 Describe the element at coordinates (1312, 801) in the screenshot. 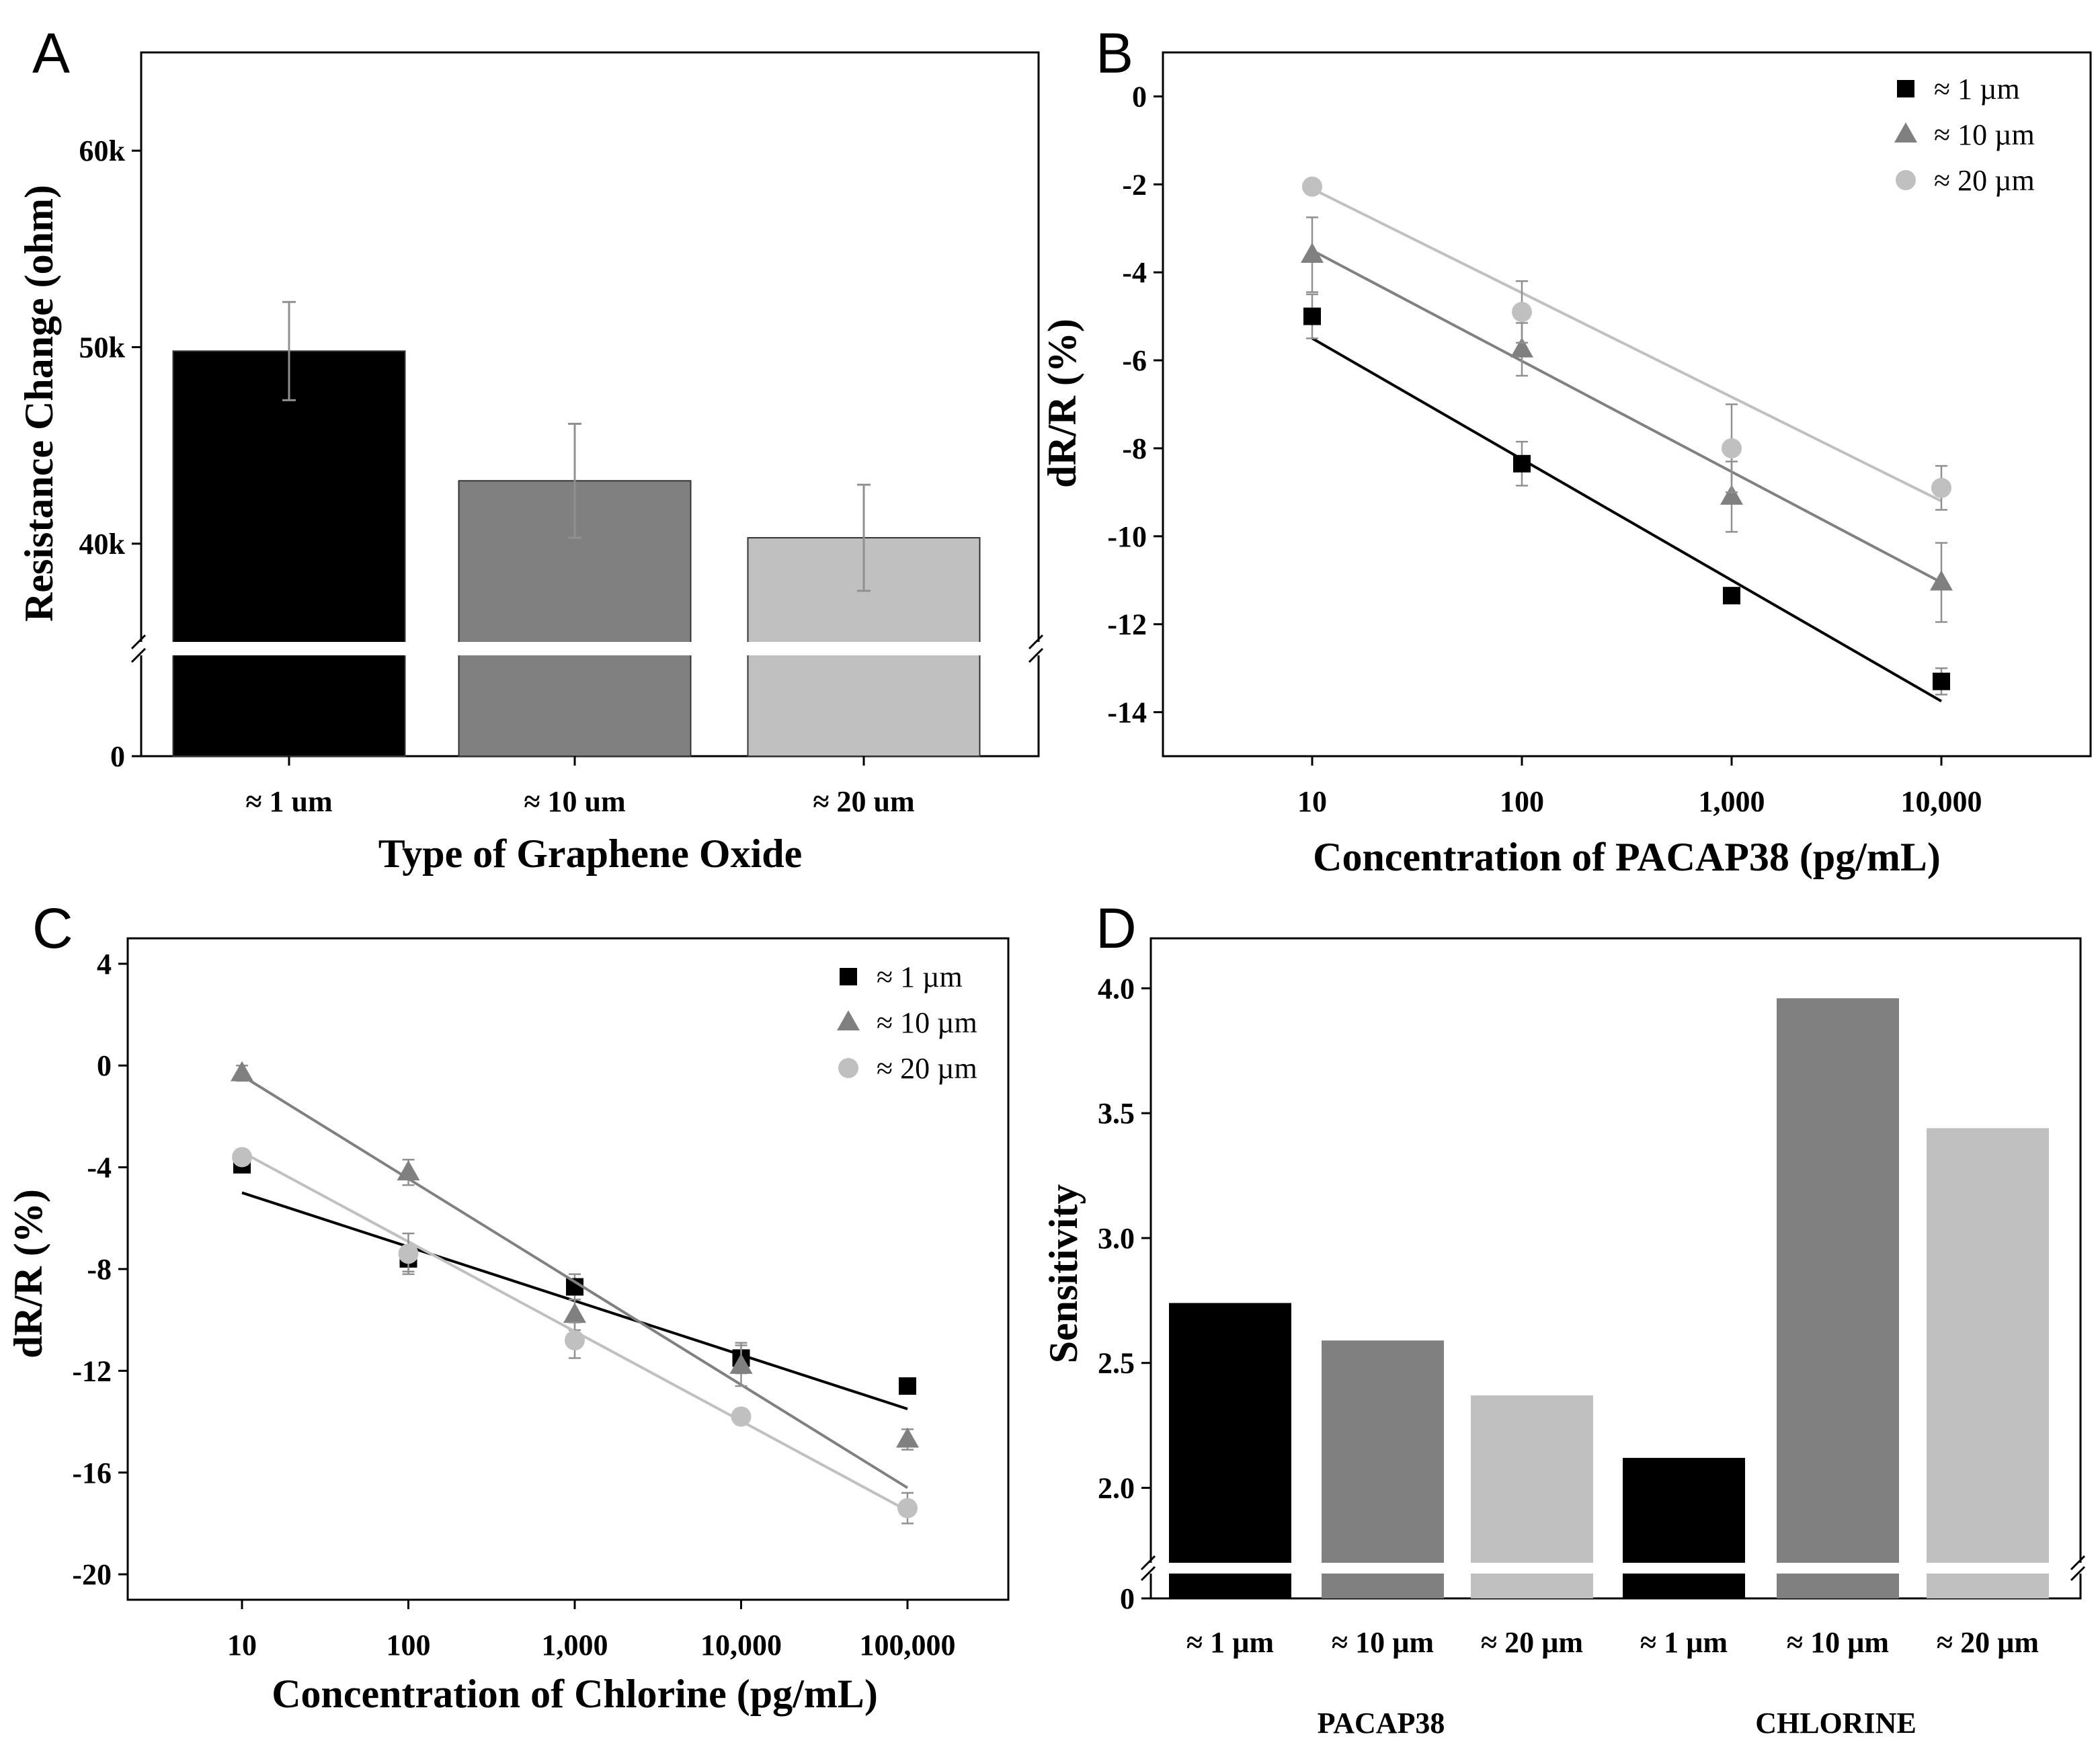

I see `x-tick-label-0: 10` at that location.